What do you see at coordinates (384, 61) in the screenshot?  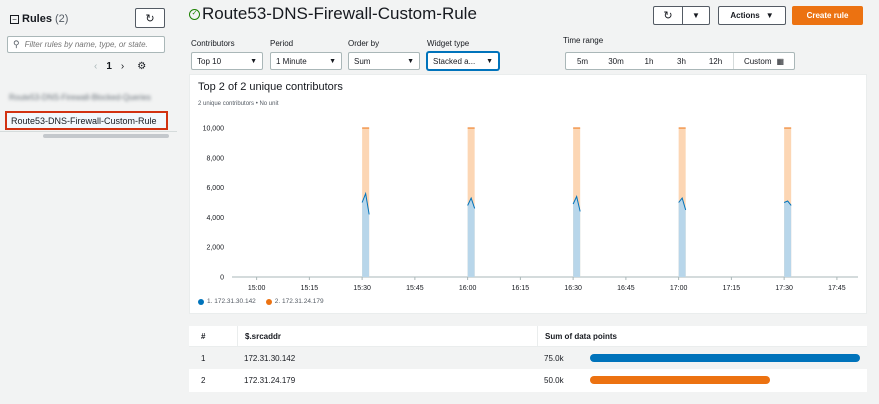 I see `order-by-select: Sum ▼` at bounding box center [384, 61].